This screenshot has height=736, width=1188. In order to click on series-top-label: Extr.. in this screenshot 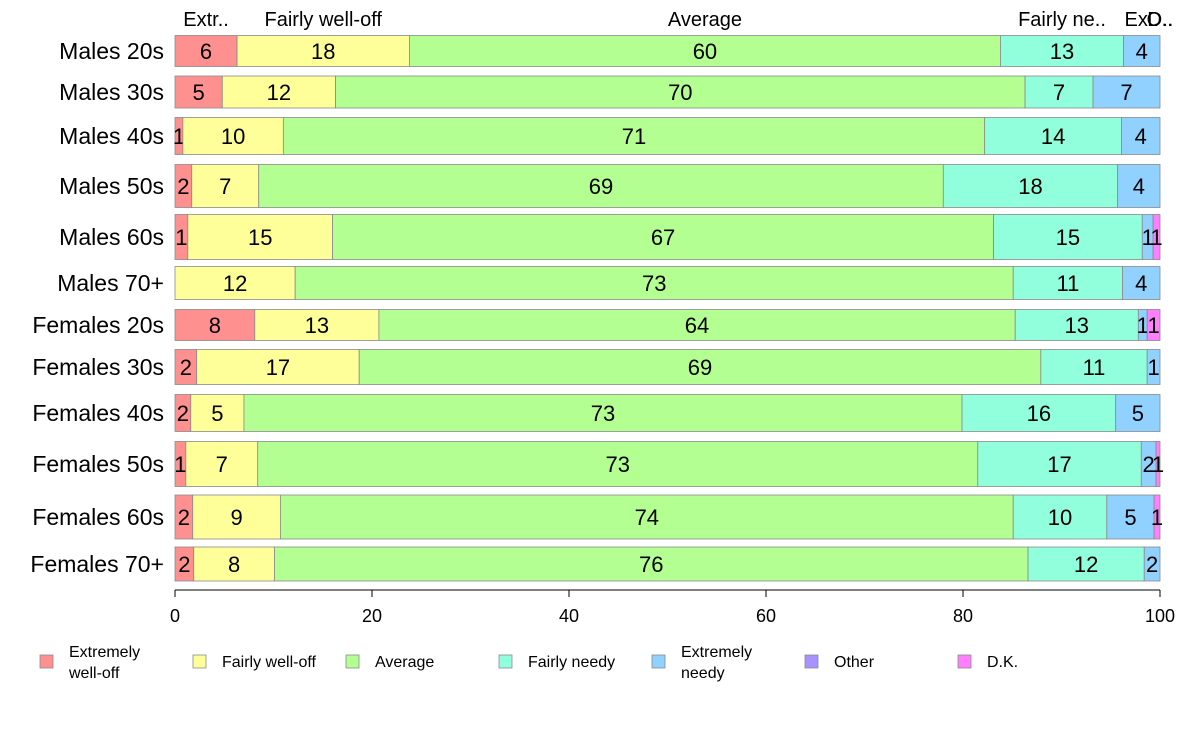, I will do `click(206, 20)`.